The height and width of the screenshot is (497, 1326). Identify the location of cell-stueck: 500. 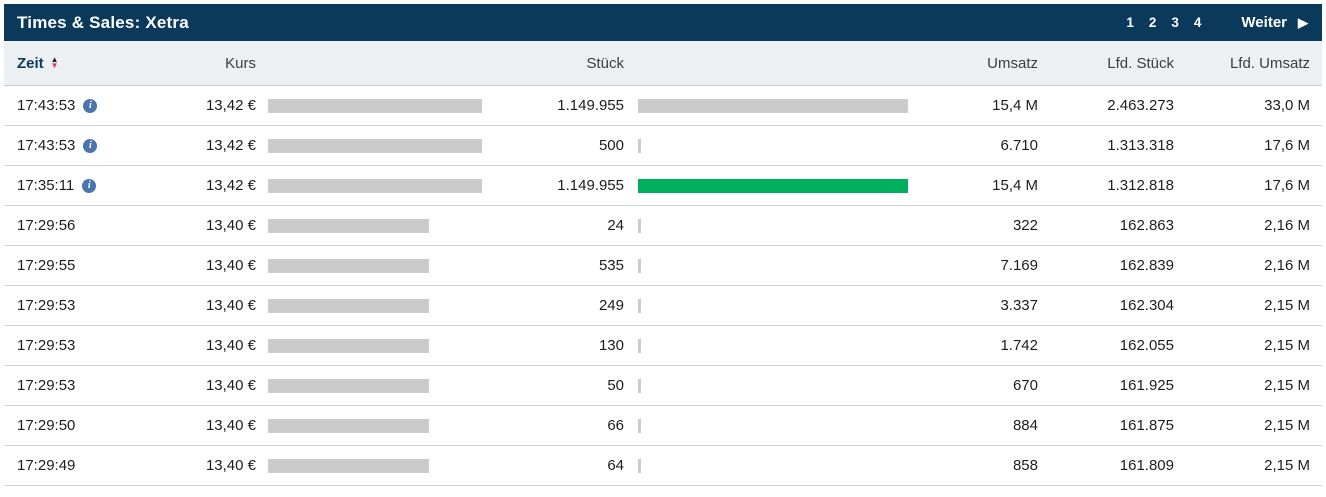
(611, 145).